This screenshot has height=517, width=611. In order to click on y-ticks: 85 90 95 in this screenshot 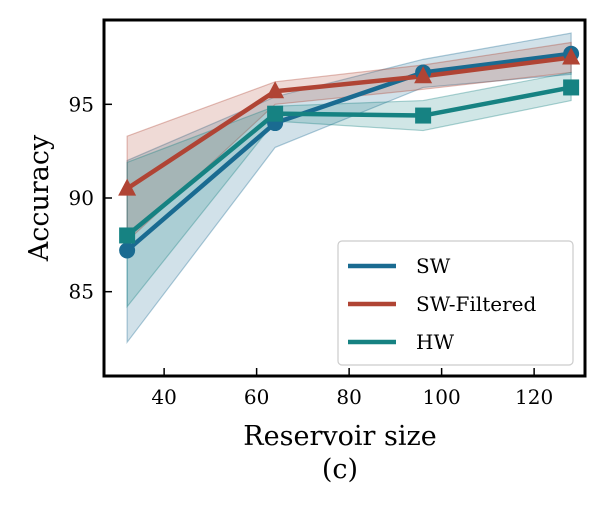, I will do `click(90, 198)`.